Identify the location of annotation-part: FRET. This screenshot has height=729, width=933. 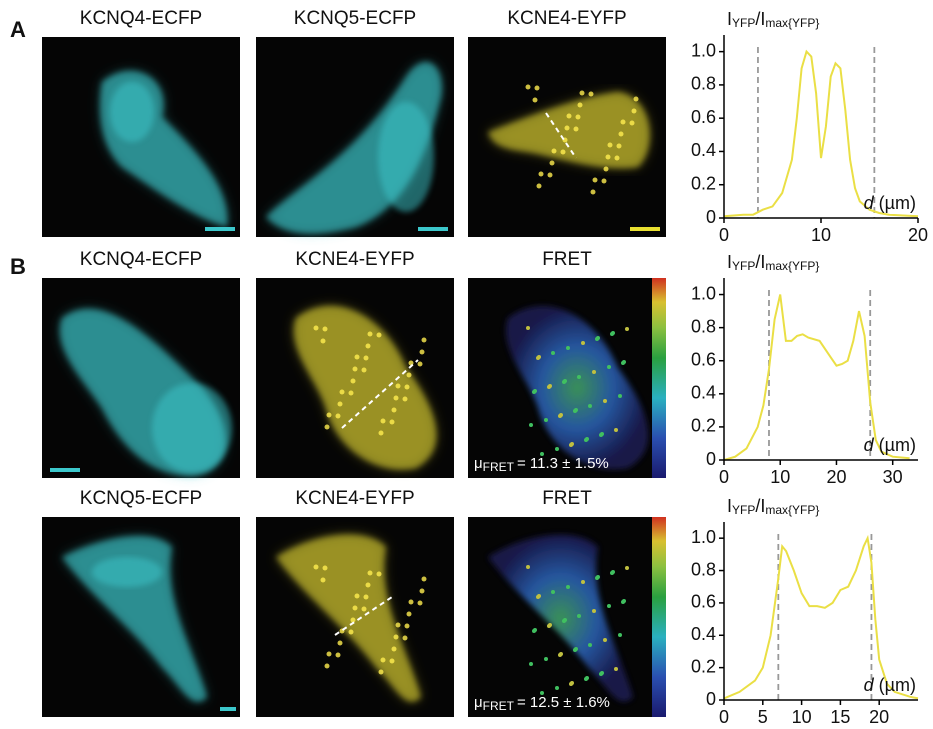
(499, 706).